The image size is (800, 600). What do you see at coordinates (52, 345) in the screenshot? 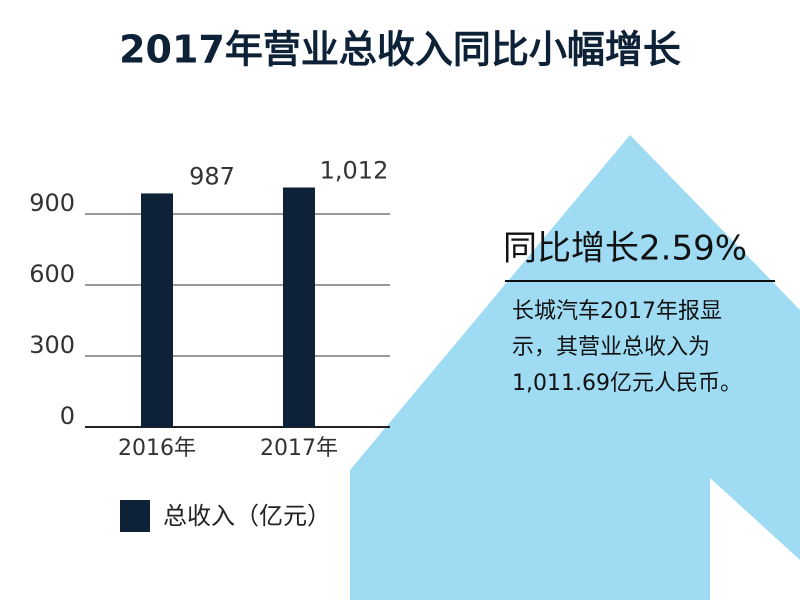
I see `y-tick-label: 300` at bounding box center [52, 345].